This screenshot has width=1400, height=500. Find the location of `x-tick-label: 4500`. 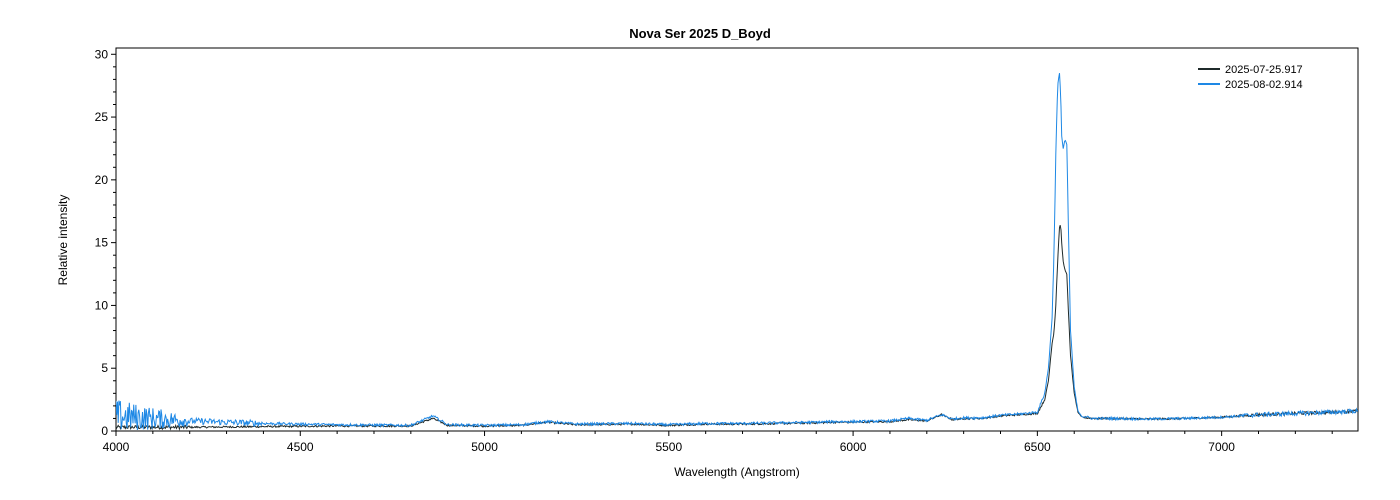

x-tick-label: 4500 is located at coordinates (300, 447).